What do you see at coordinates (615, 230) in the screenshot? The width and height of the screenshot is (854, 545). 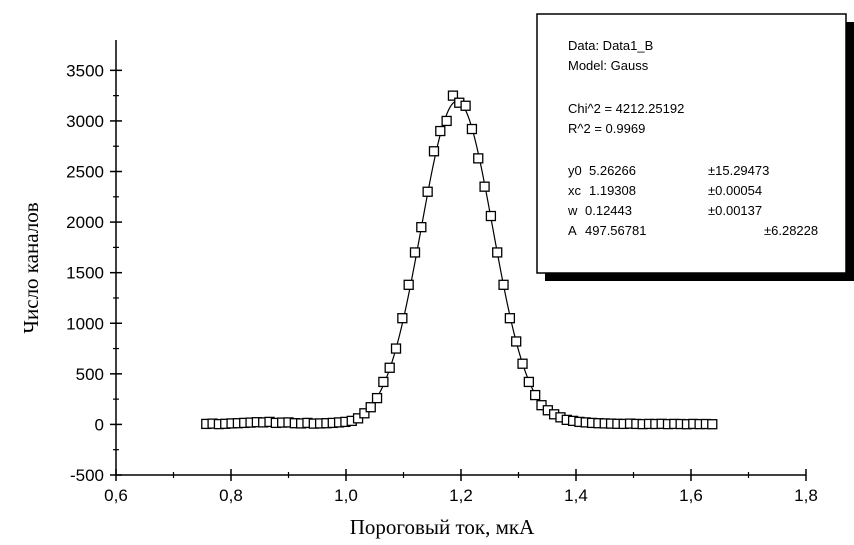 I see `fit-param-a-value: 497.56781` at bounding box center [615, 230].